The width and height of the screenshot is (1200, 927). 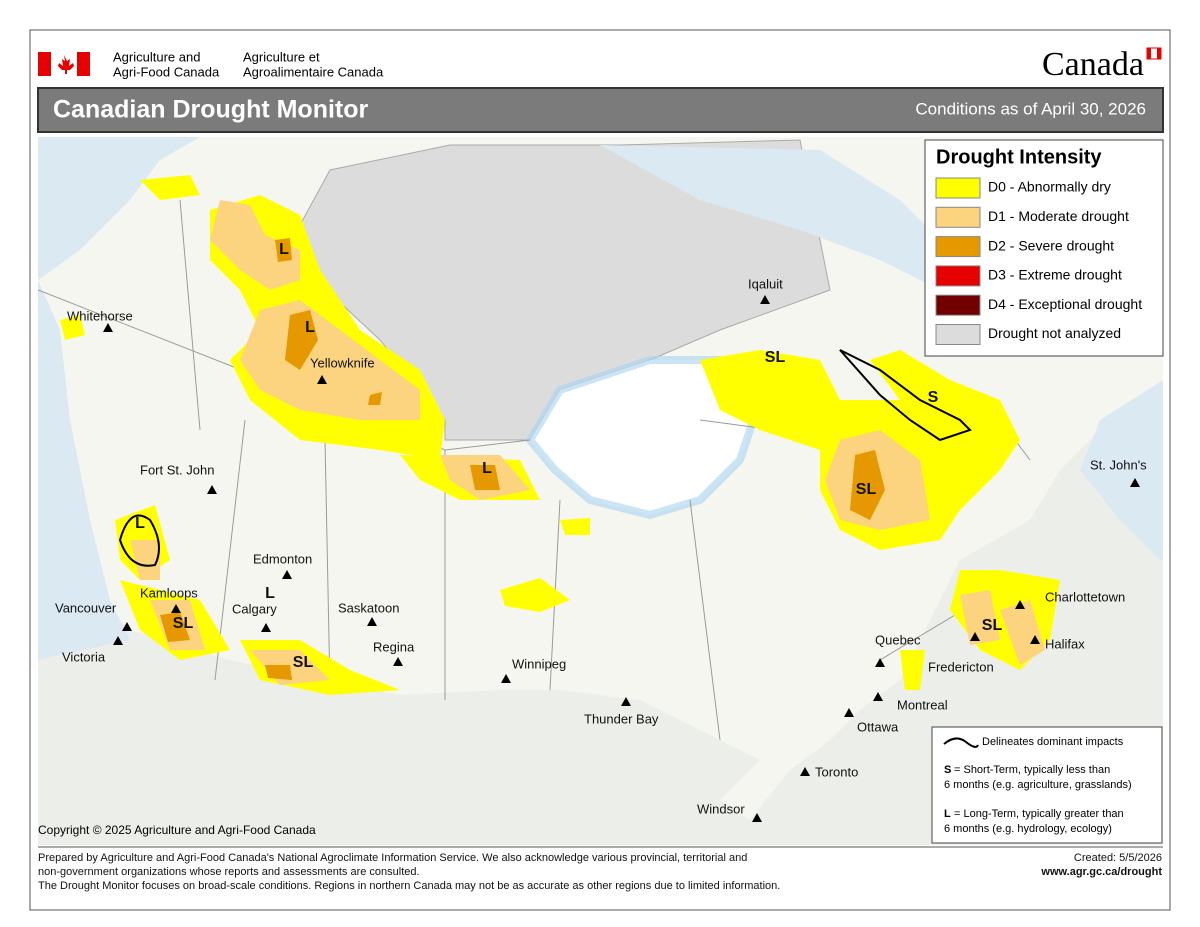 What do you see at coordinates (1093, 64) in the screenshot?
I see `wordmark: Canada` at bounding box center [1093, 64].